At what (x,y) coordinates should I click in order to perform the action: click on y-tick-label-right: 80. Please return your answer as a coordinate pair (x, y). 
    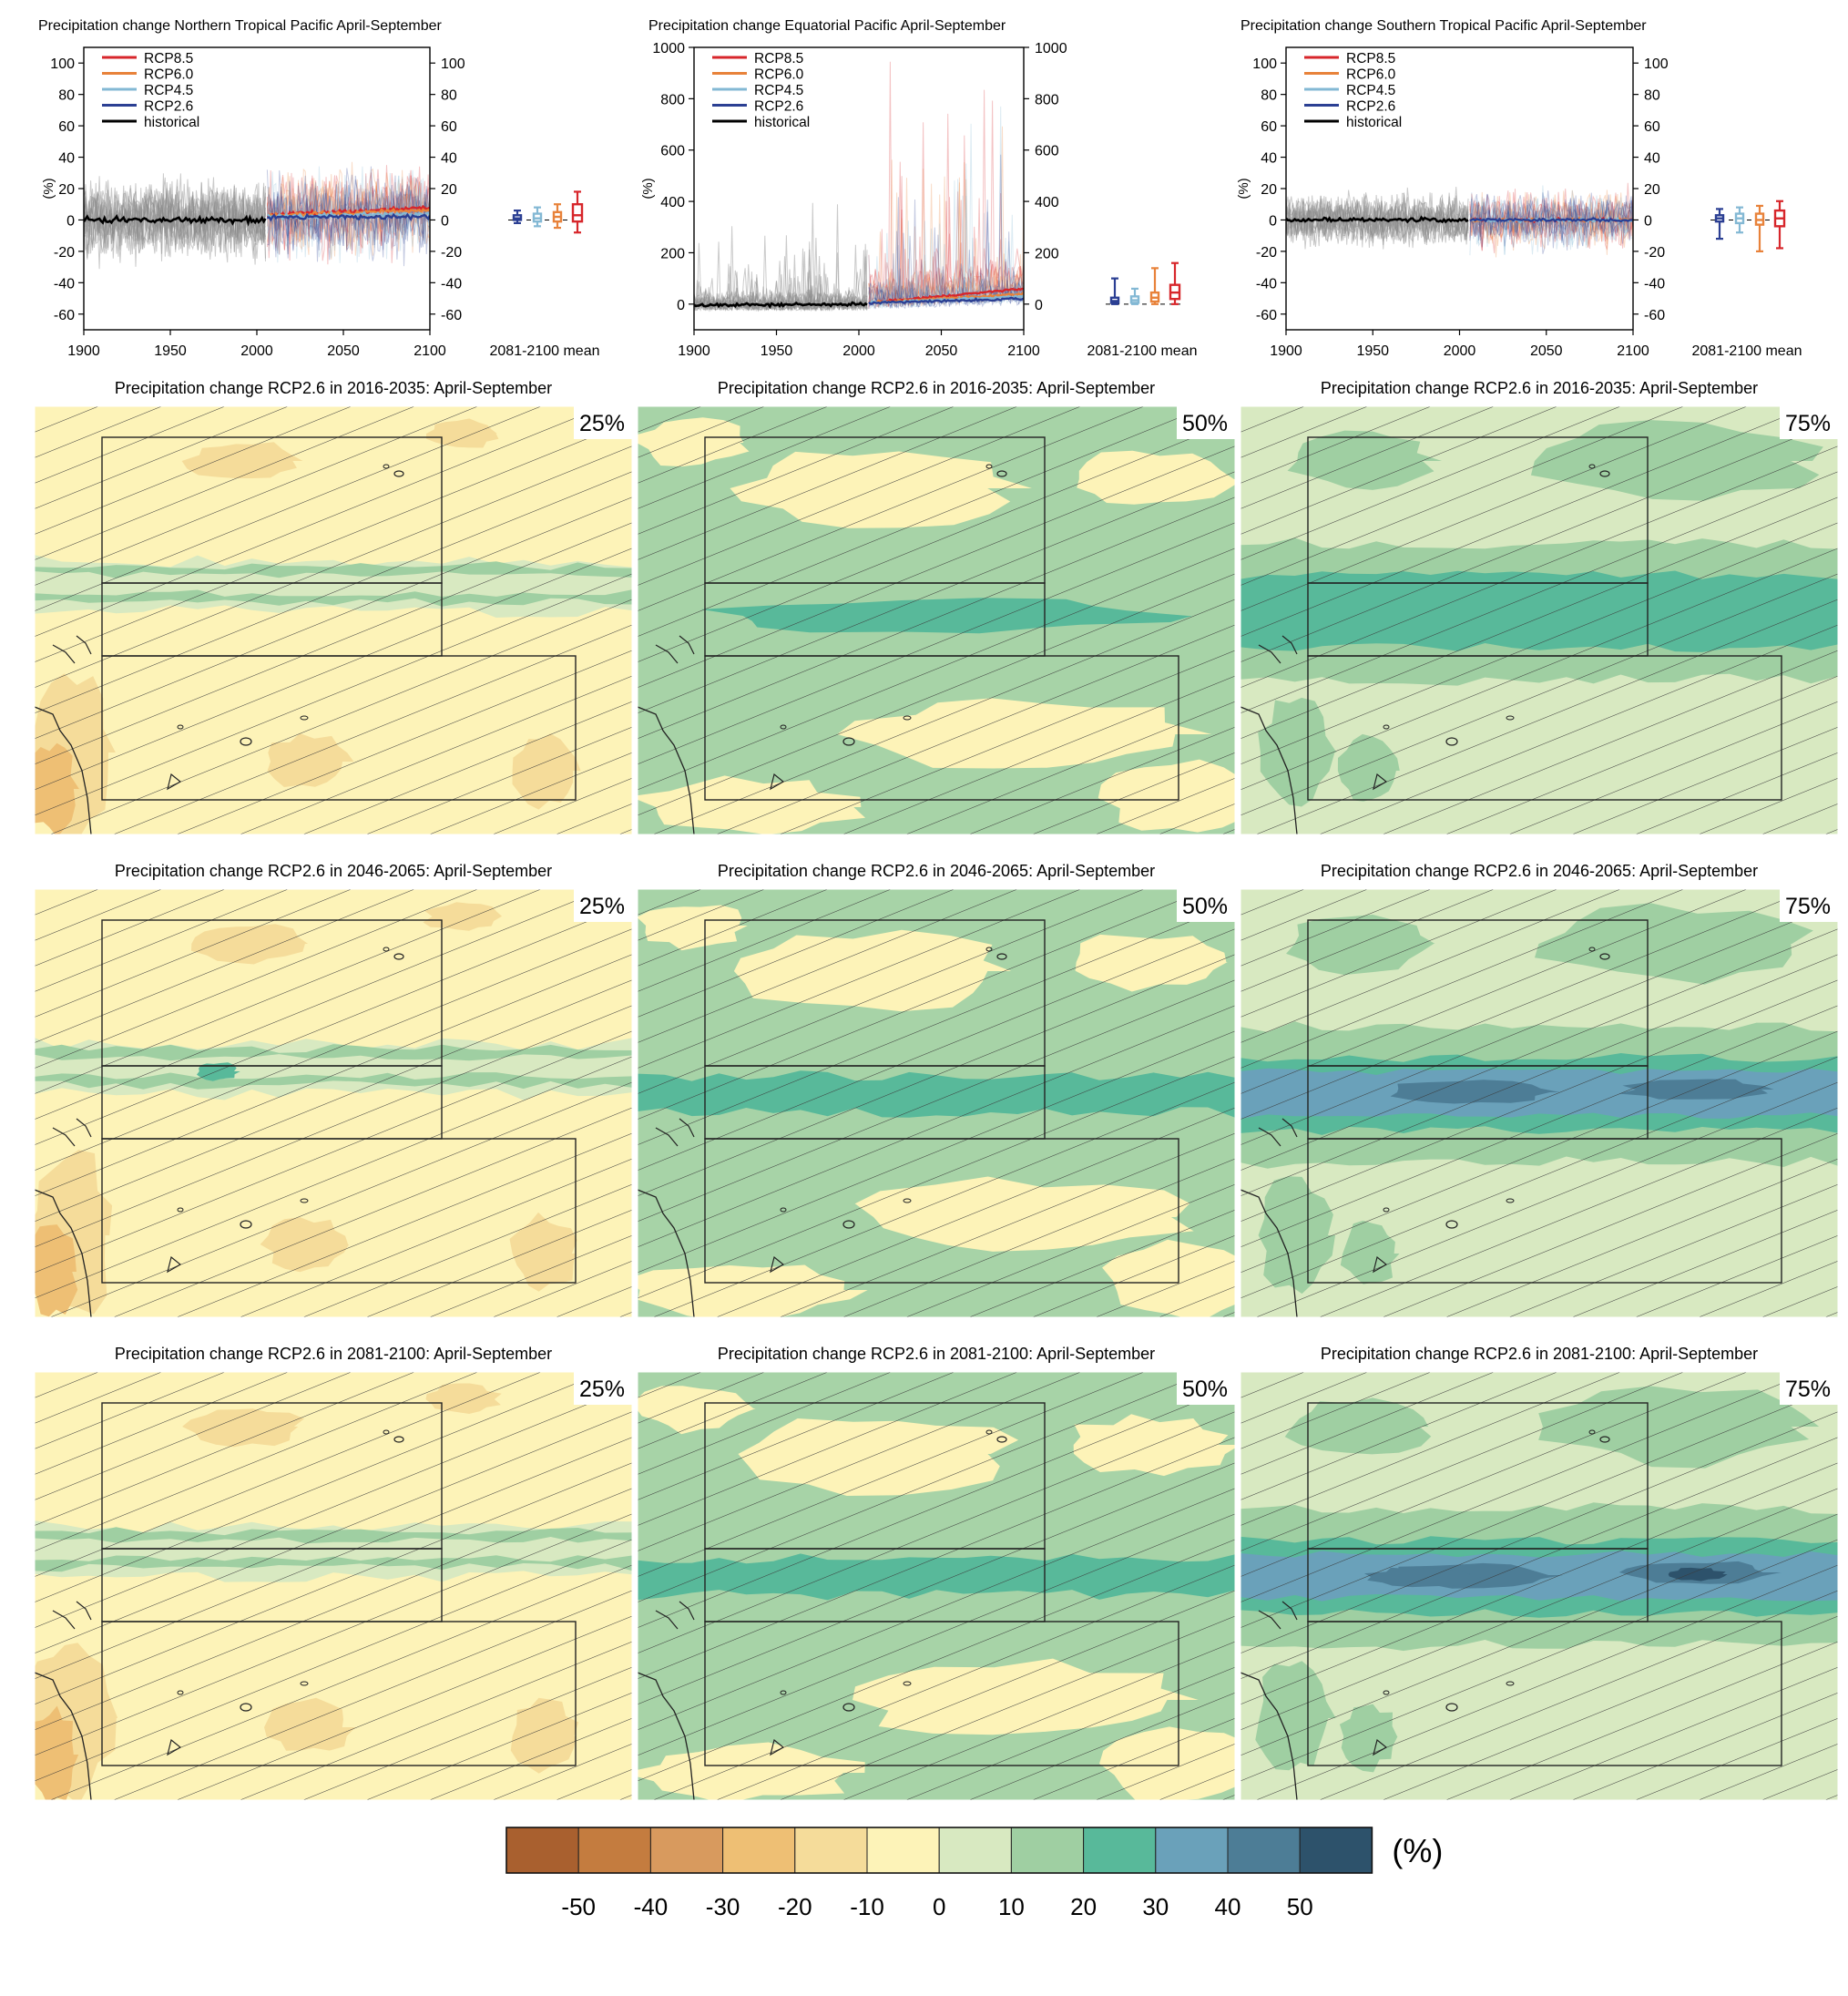
    Looking at the image, I should click on (449, 96).